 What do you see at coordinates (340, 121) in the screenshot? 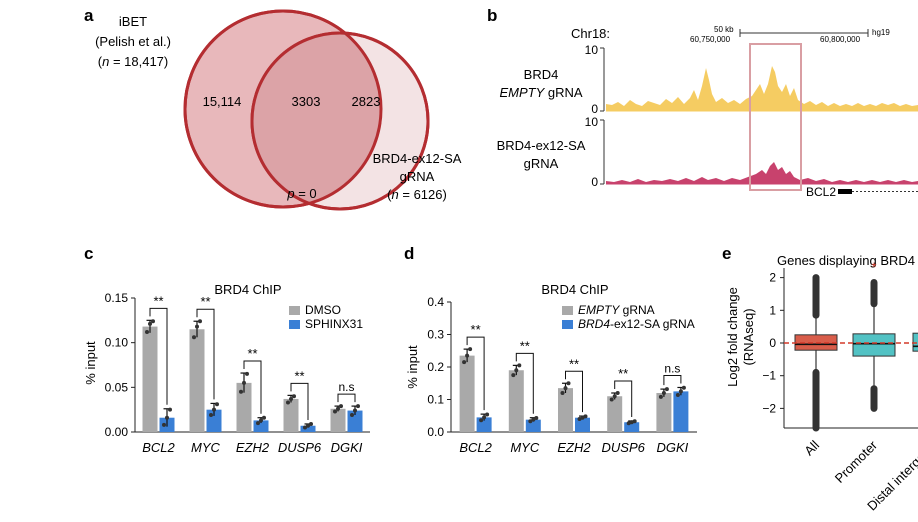
I see `venn-outline-brd4` at bounding box center [340, 121].